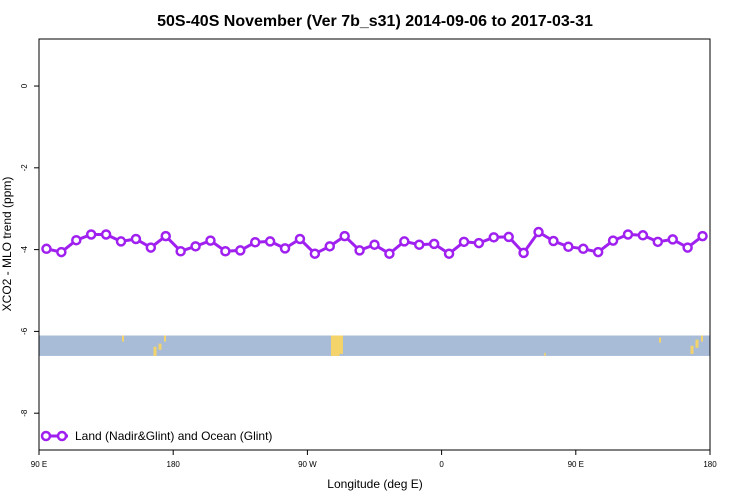  I want to click on y-axis-label: XCO2 - MLO trend (ppm), so click(7, 244).